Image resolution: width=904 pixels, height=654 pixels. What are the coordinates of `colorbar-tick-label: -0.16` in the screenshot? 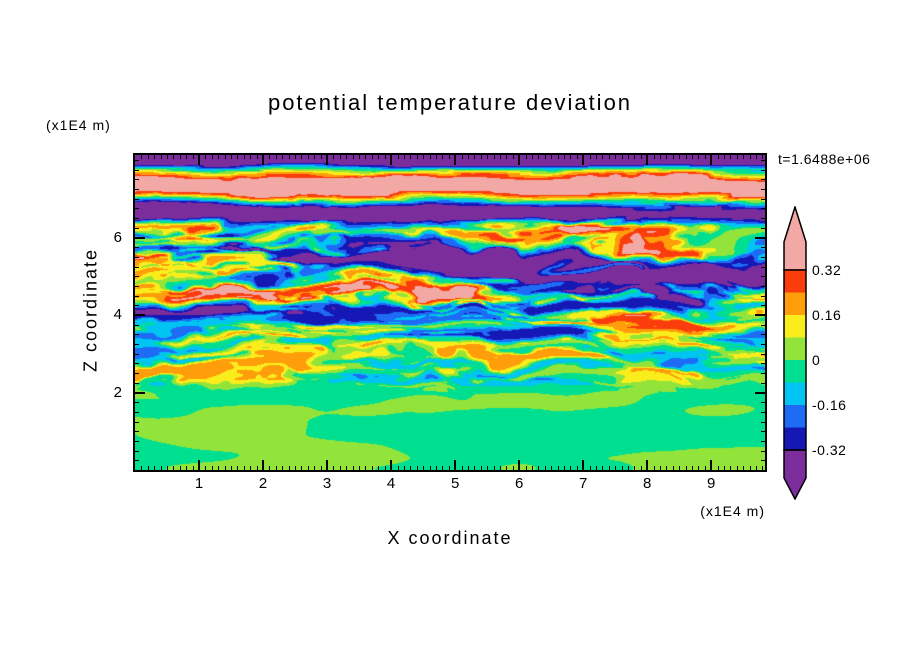 It's located at (829, 405).